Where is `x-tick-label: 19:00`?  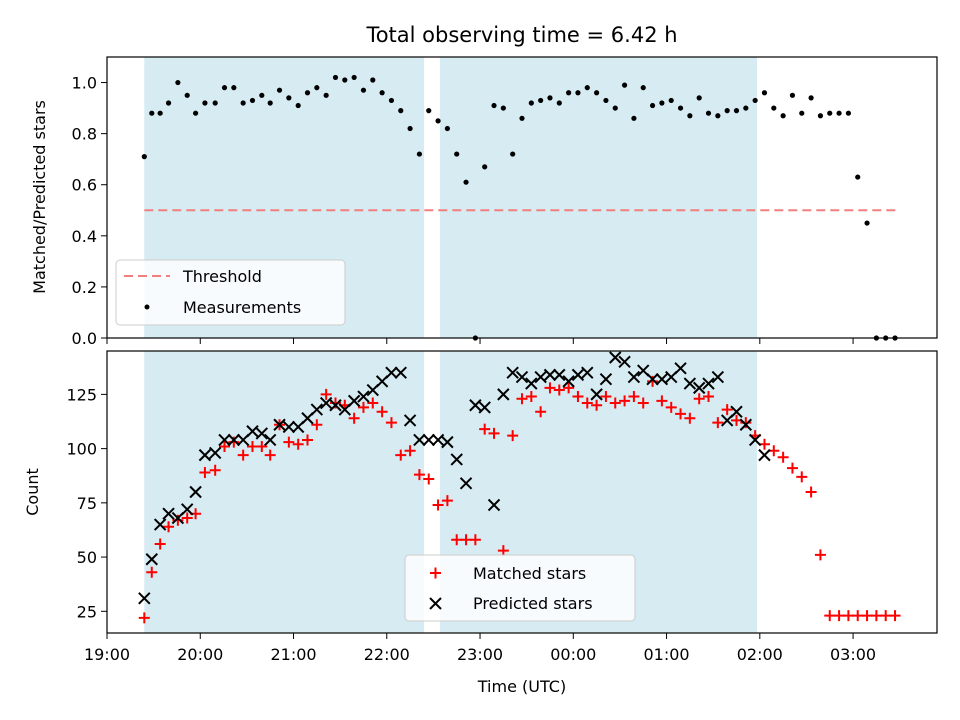
x-tick-label: 19:00 is located at coordinates (107, 654).